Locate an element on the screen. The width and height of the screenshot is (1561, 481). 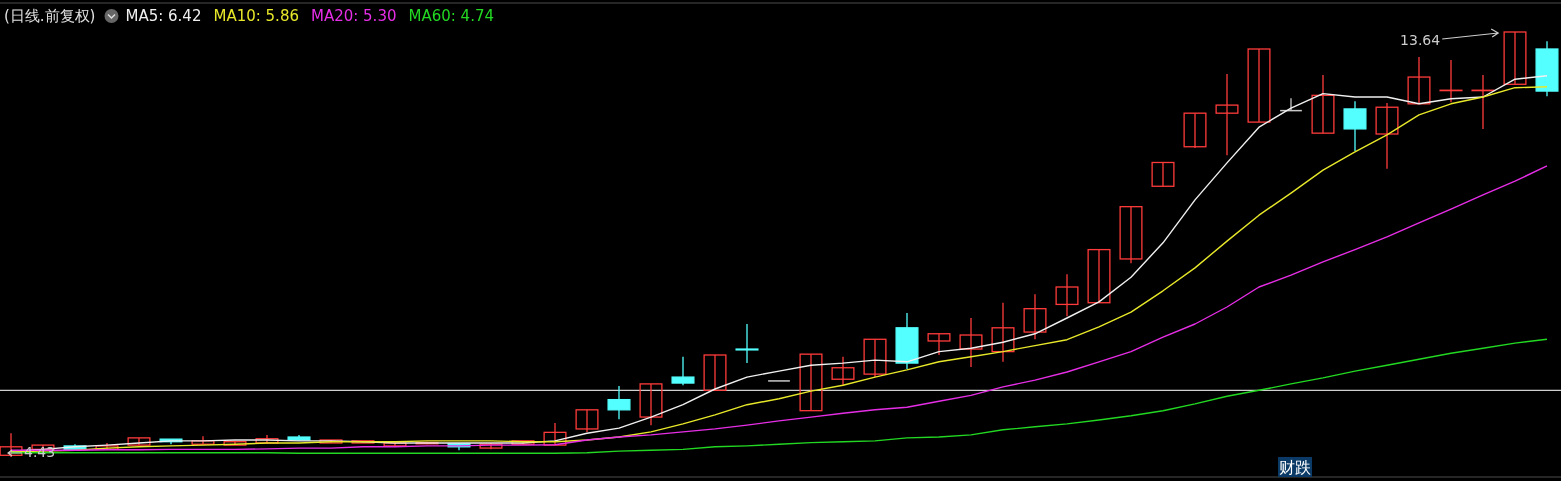
annotation: 财跌 is located at coordinates (1295, 467).